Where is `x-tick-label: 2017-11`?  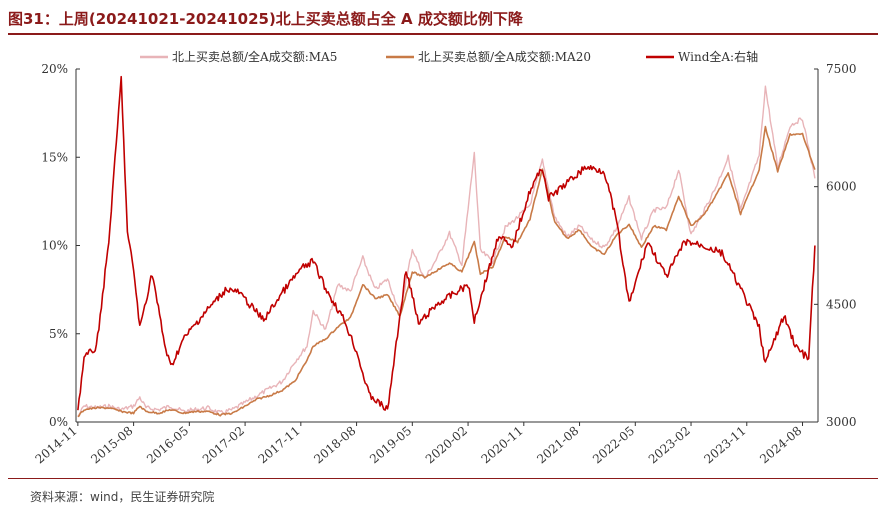 x-tick-label: 2017-11 is located at coordinates (279, 445).